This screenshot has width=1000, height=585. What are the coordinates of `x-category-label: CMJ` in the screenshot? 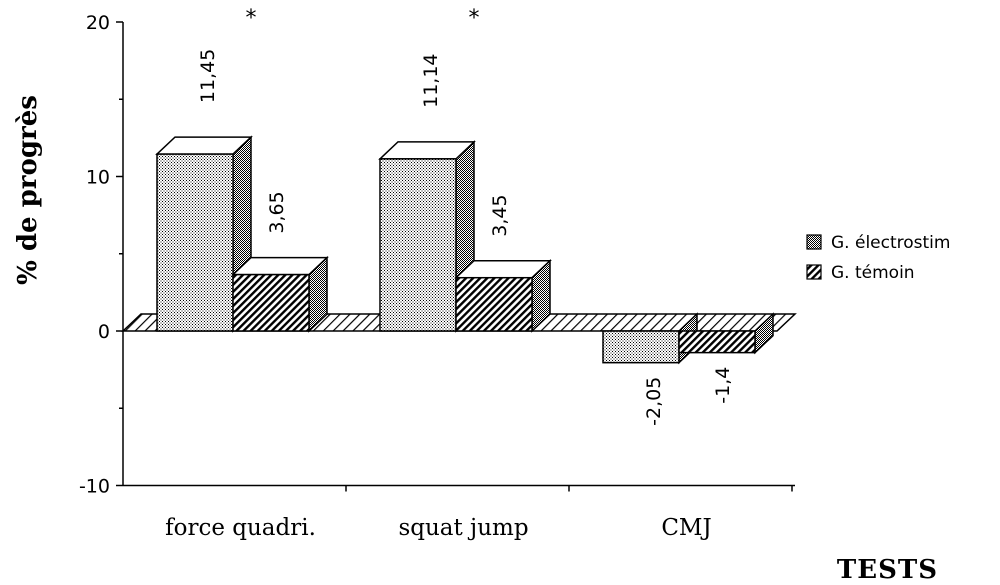 It's located at (686, 528).